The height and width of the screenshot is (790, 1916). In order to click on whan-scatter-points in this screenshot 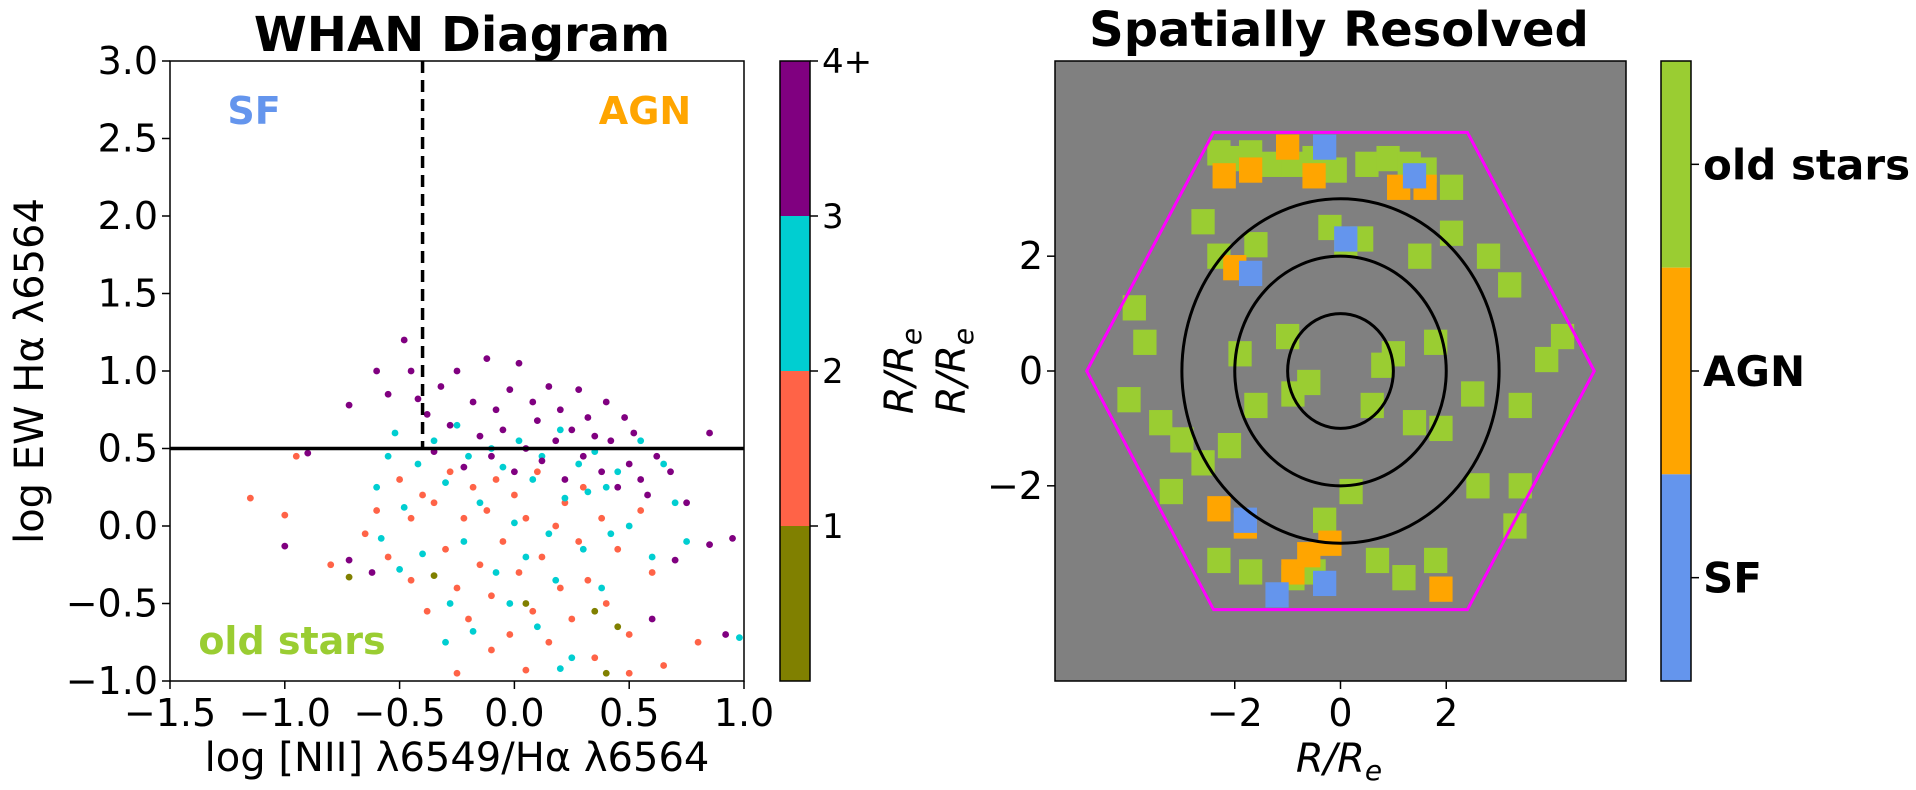, I will do `click(494, 506)`.